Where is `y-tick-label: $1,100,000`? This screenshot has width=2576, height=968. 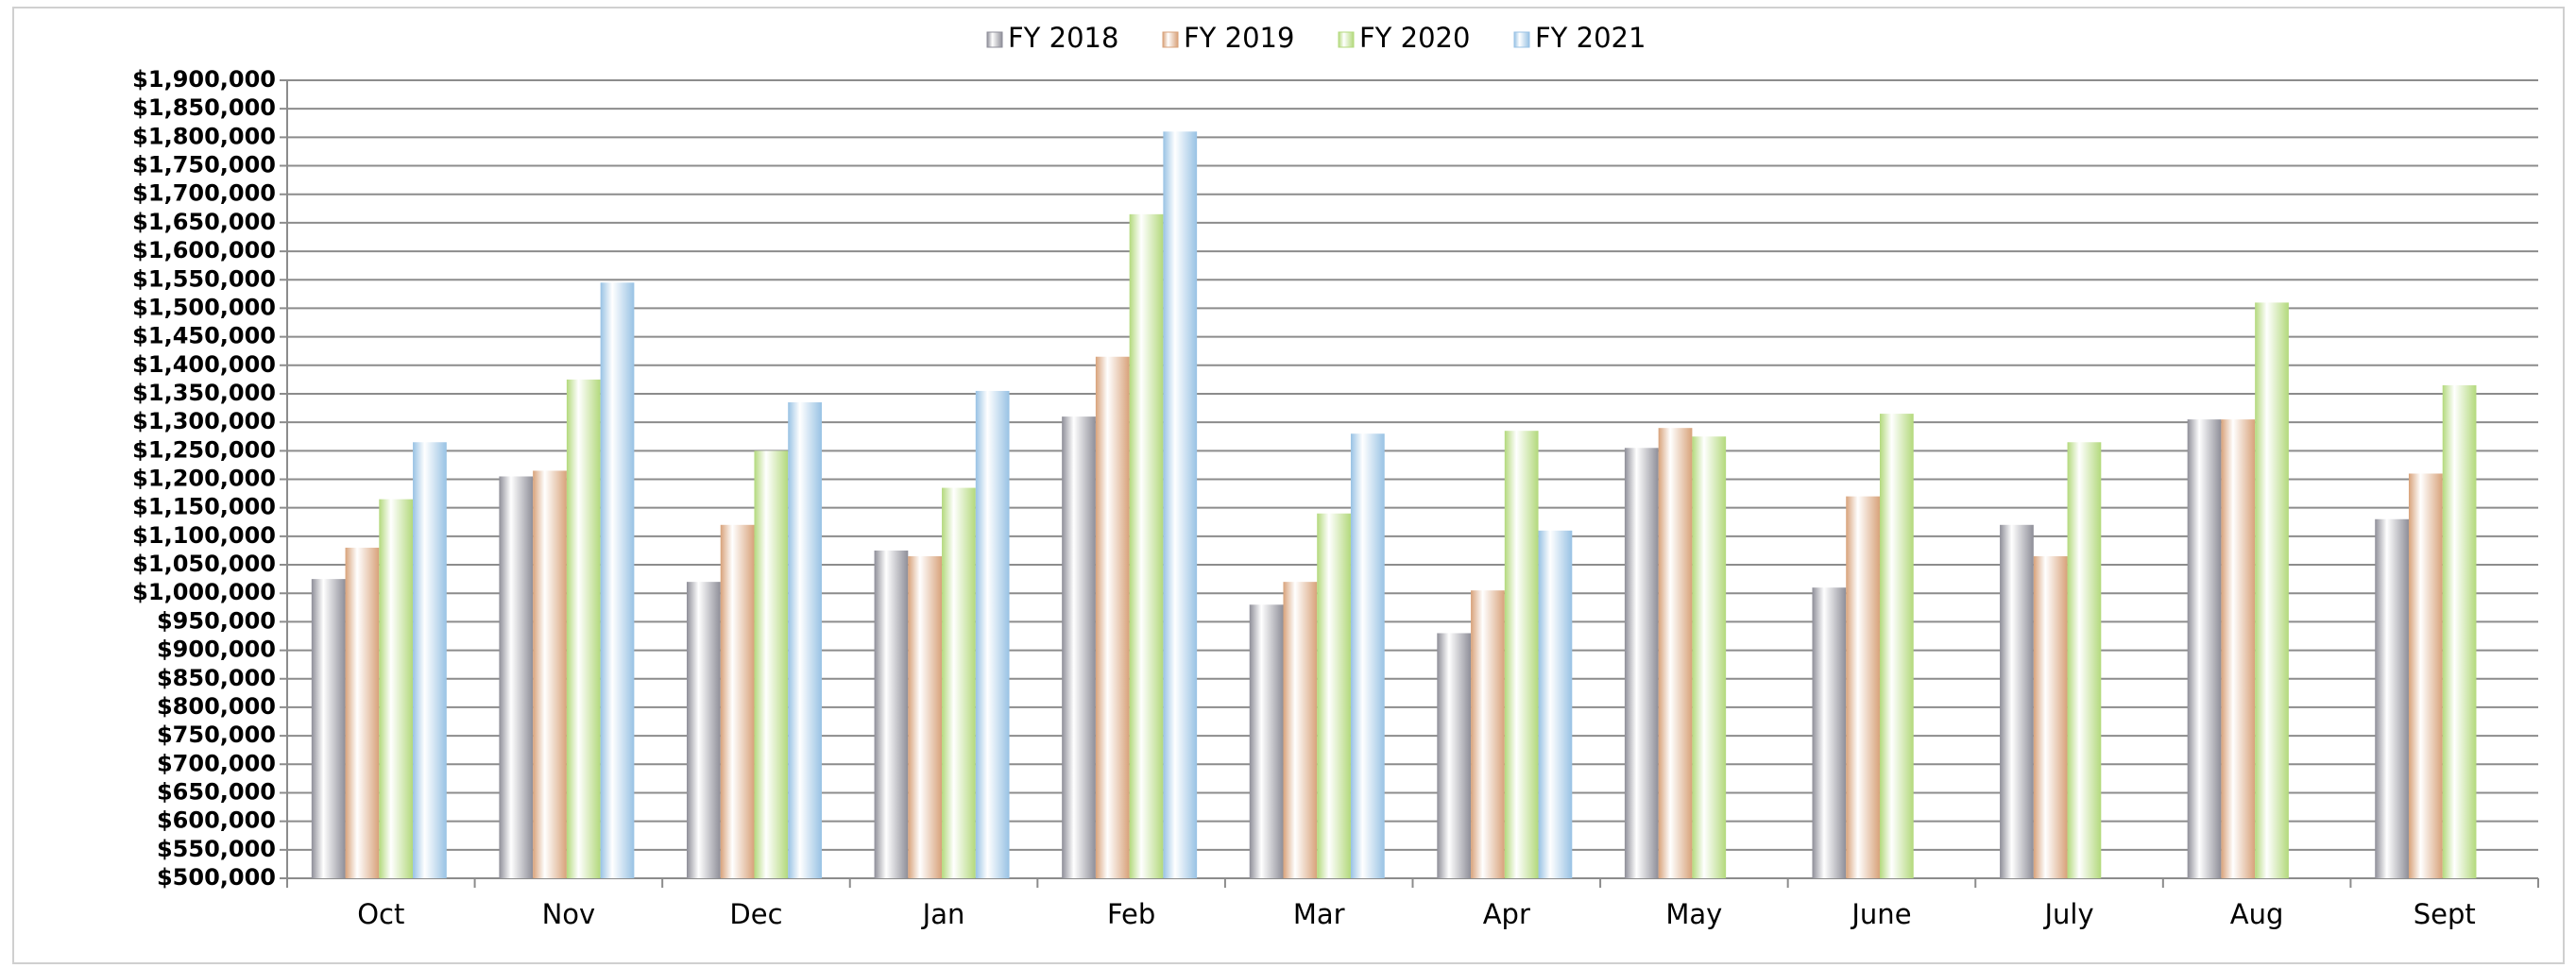 y-tick-label: $1,100,000 is located at coordinates (204, 535).